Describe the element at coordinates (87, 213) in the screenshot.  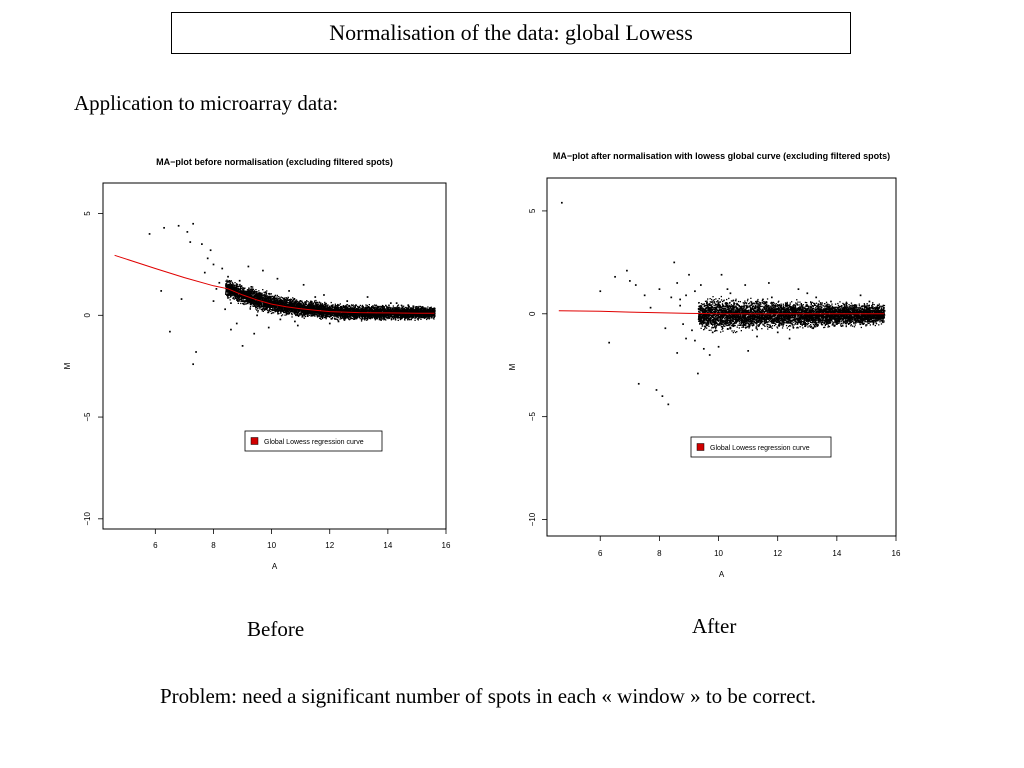
I see `y-tick-label: 5` at that location.